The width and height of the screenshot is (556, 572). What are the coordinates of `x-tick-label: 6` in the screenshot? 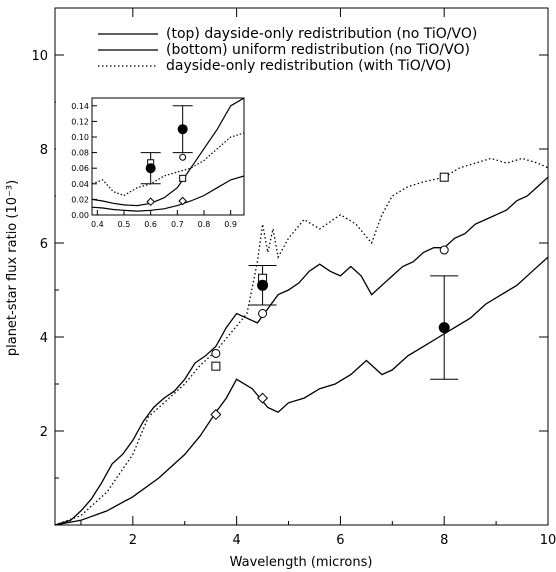 It's located at (340, 540).